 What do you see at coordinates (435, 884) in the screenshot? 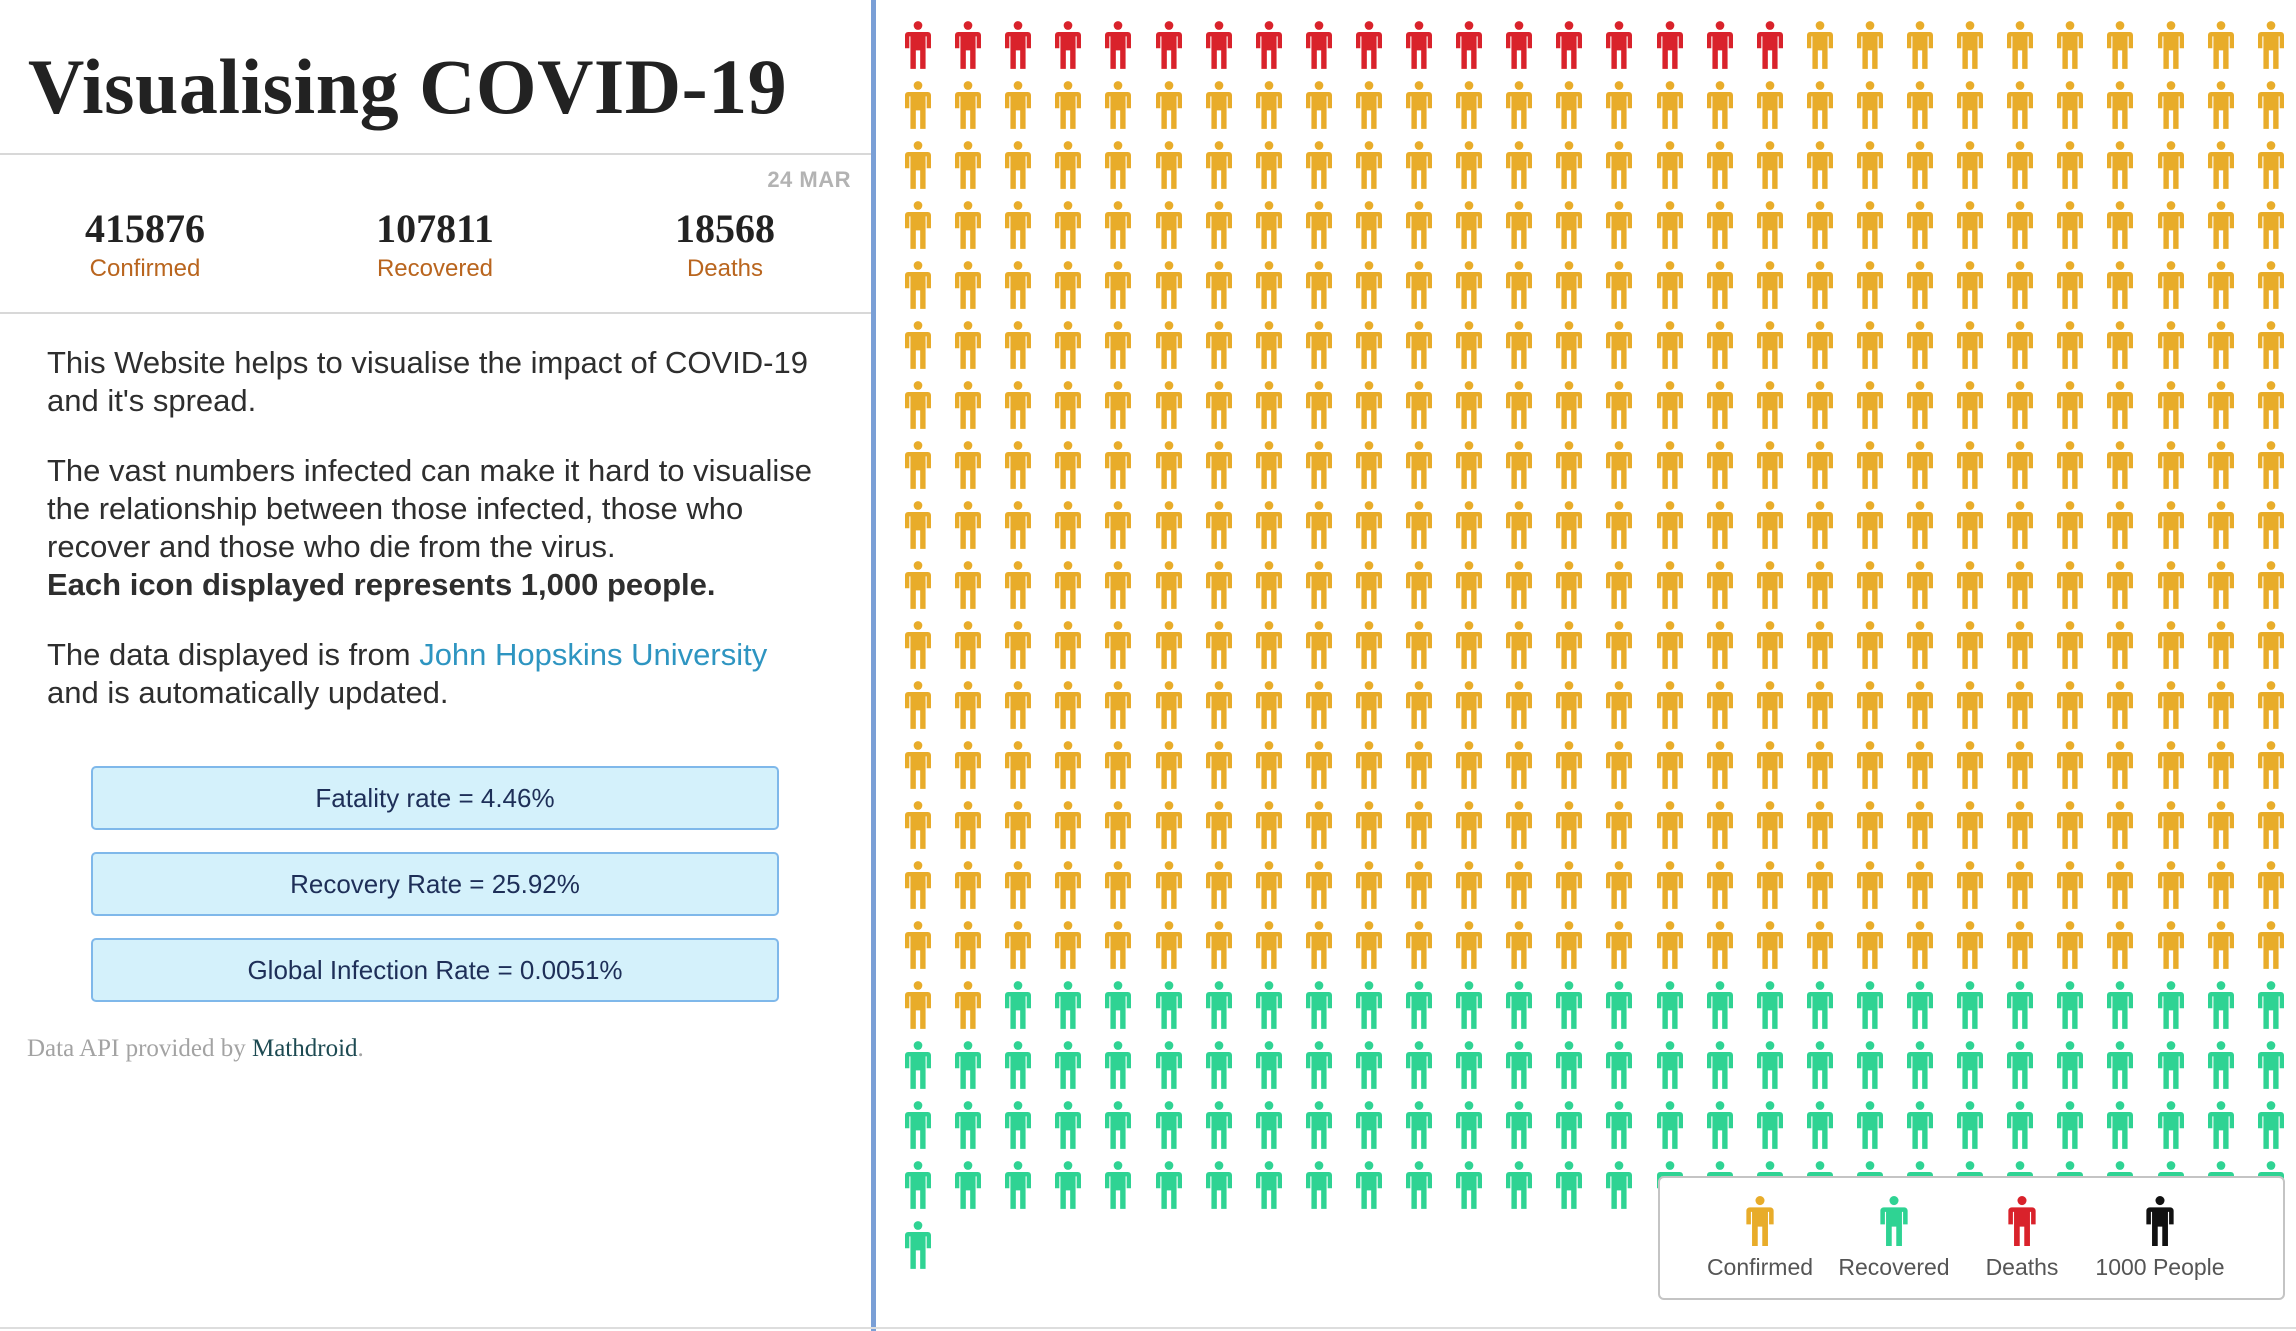
I see `recovery-rate-box: Recovery Rate = 25.92%` at bounding box center [435, 884].